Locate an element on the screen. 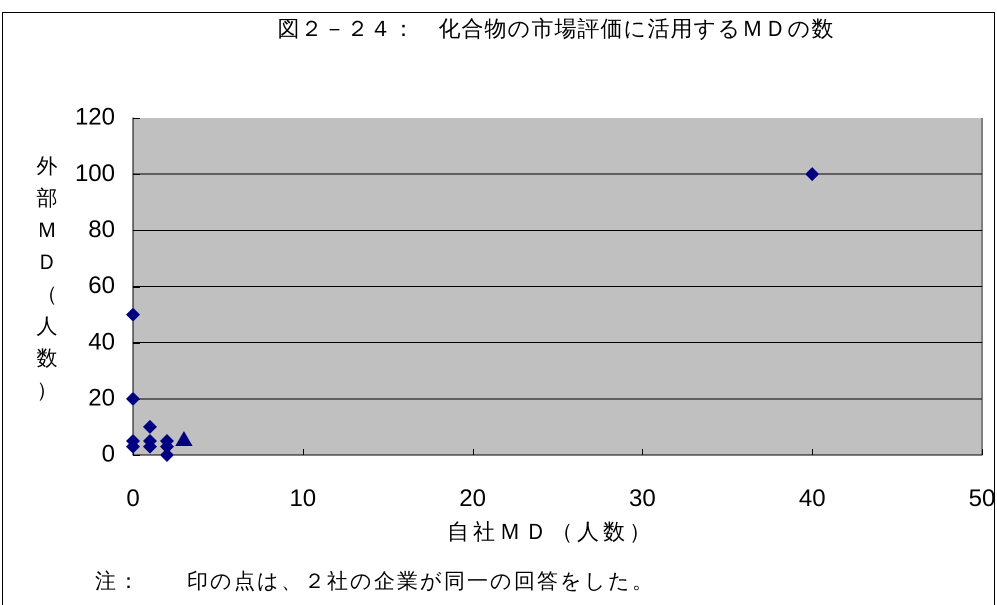  y-tick-label: 40 is located at coordinates (101, 342).